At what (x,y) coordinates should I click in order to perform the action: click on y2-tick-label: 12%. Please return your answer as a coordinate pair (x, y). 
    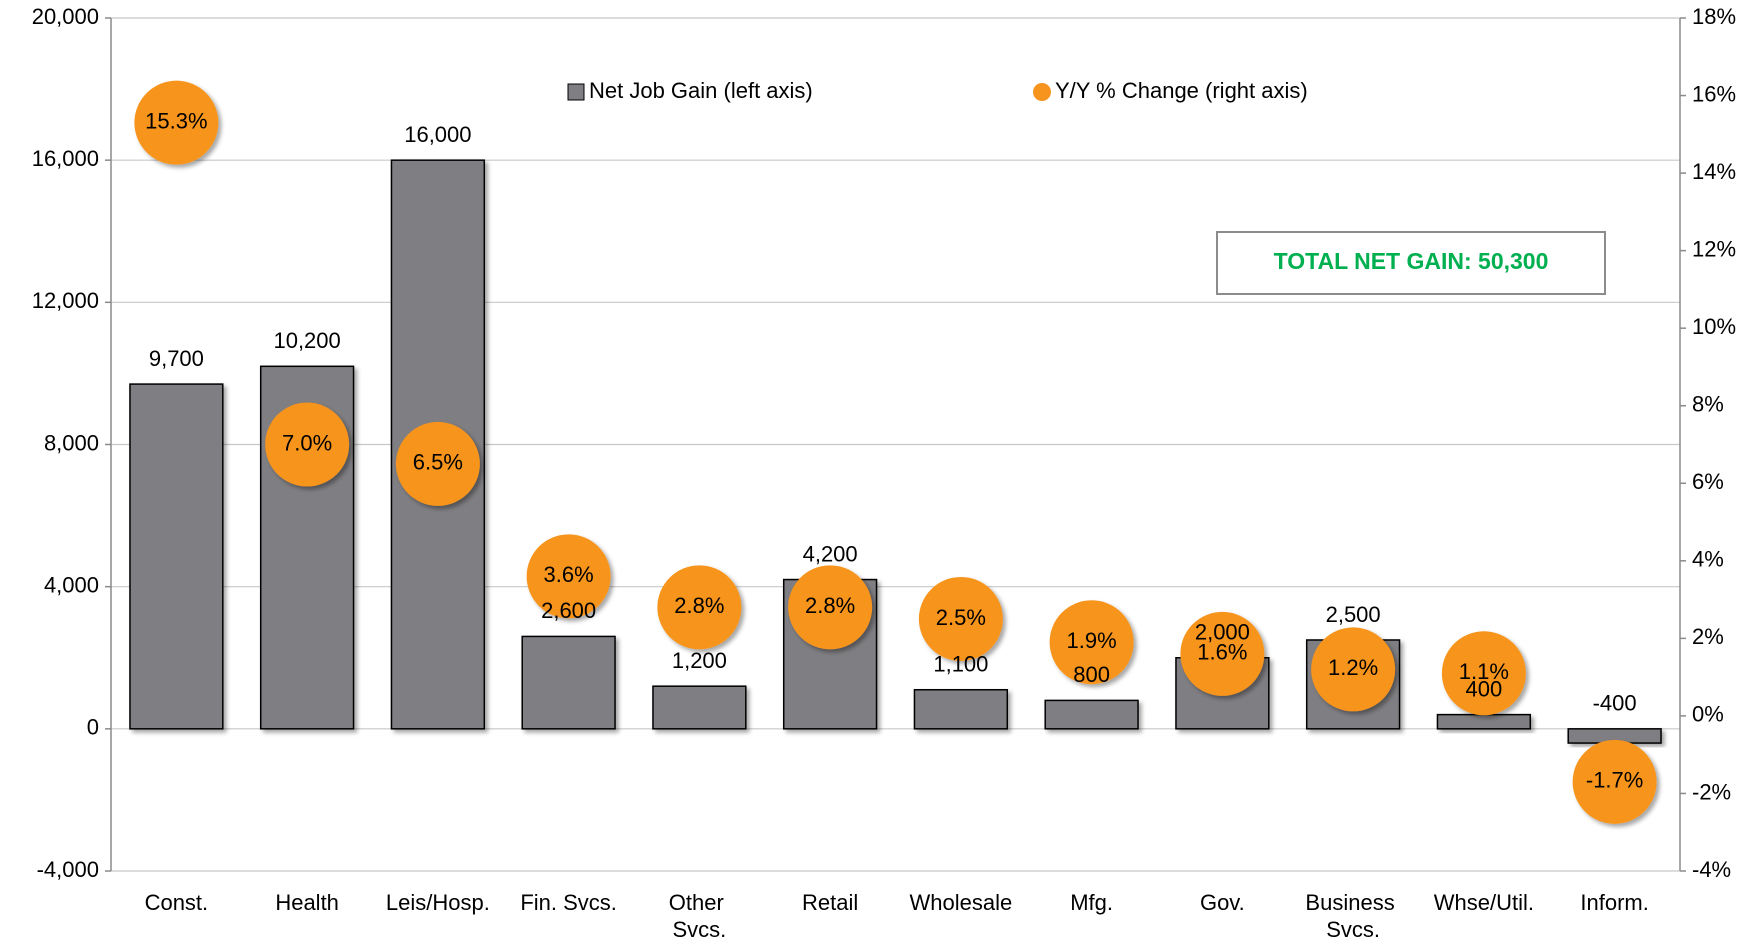
    Looking at the image, I should click on (1714, 248).